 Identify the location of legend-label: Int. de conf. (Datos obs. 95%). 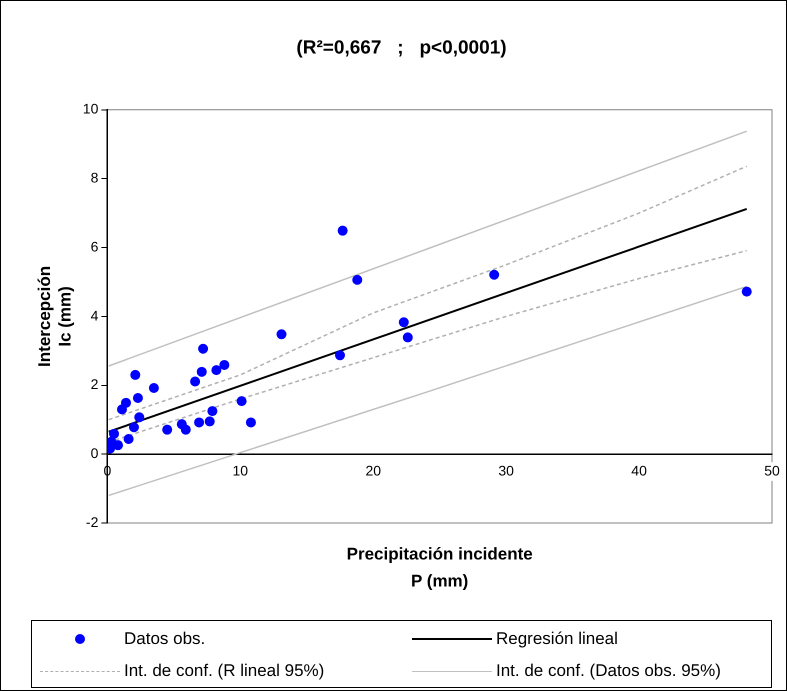
(608, 671).